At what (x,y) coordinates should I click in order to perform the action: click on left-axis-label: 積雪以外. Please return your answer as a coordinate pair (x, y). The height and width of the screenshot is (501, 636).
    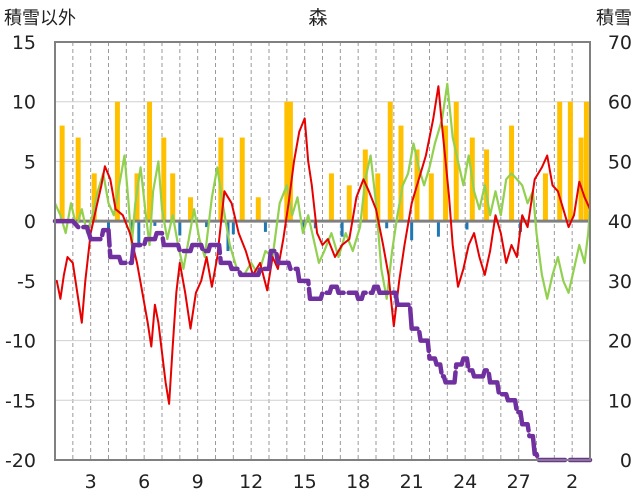
    Looking at the image, I should click on (40, 18).